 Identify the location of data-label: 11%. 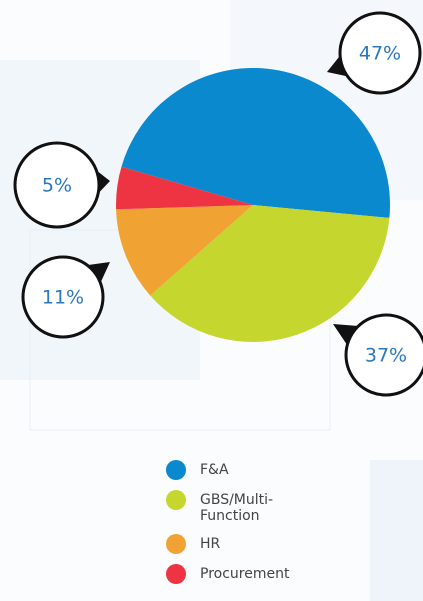
(63, 298).